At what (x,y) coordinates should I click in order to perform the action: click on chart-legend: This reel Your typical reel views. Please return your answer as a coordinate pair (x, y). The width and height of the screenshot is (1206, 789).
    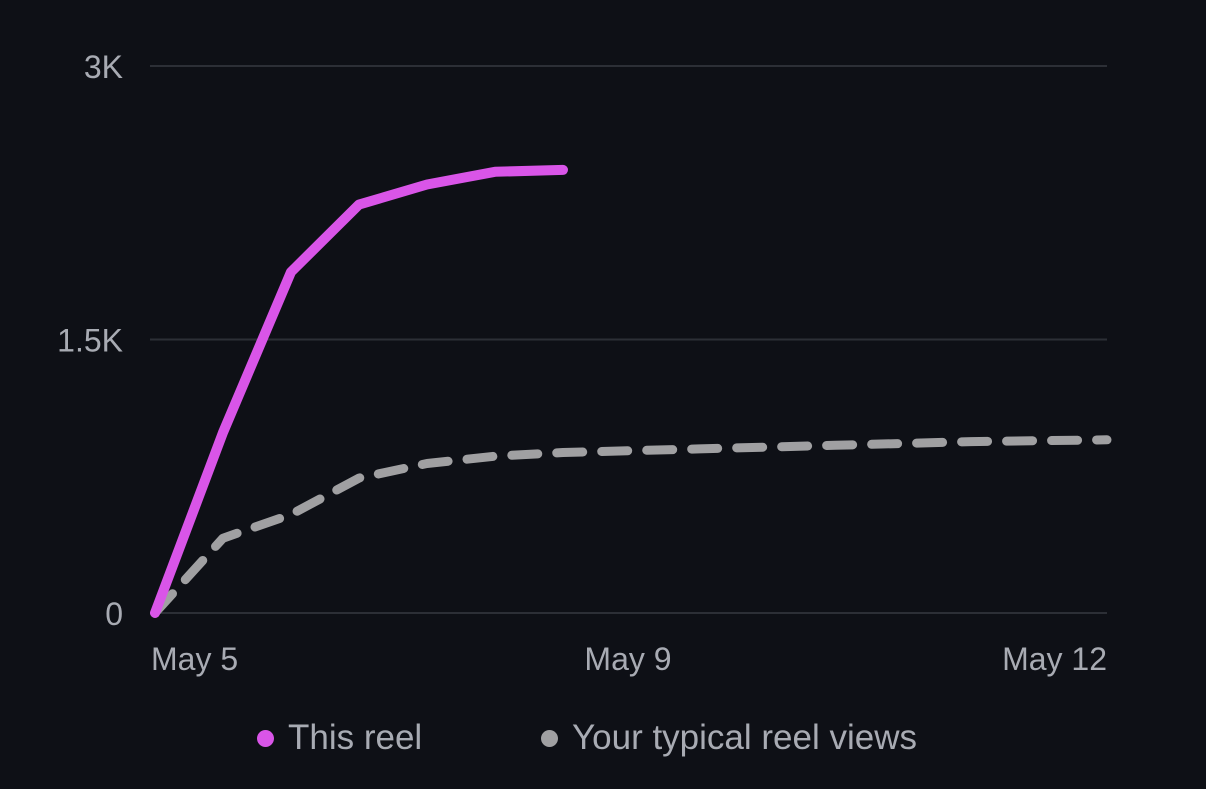
    Looking at the image, I should click on (603, 738).